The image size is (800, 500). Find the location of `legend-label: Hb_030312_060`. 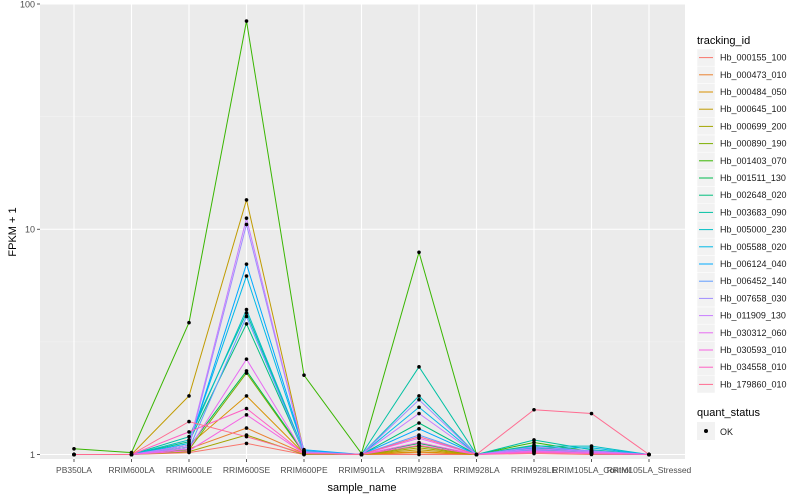

legend-label: Hb_030312_060 is located at coordinates (753, 333).